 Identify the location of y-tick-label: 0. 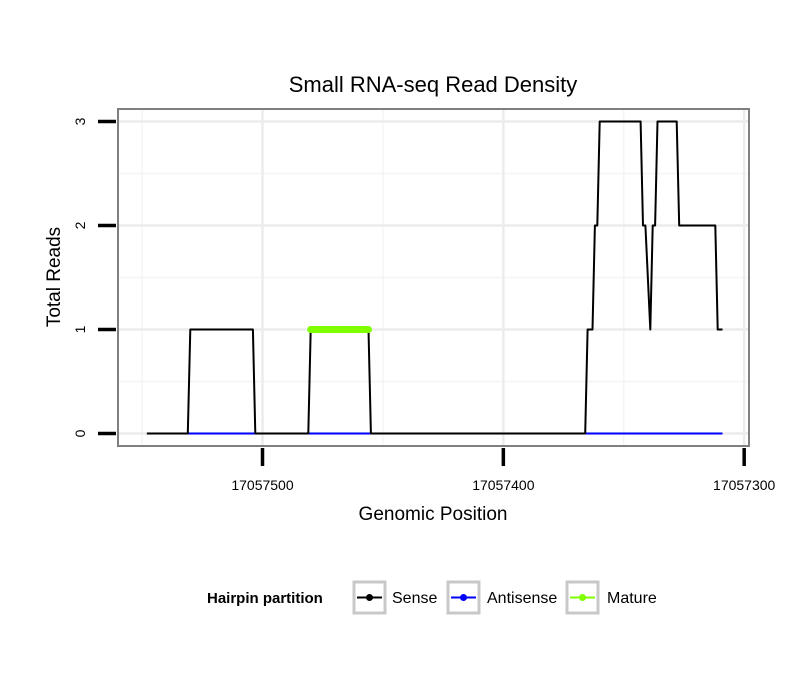
(80, 433).